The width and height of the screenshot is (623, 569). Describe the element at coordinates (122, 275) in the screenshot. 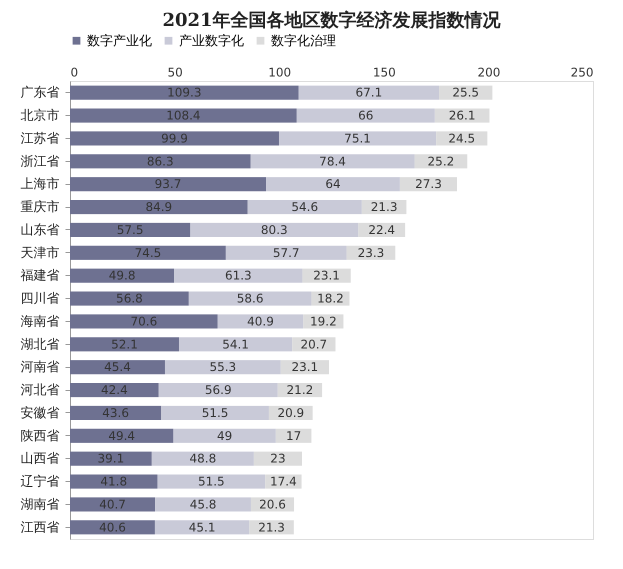

I see `data-label: 49.8` at that location.